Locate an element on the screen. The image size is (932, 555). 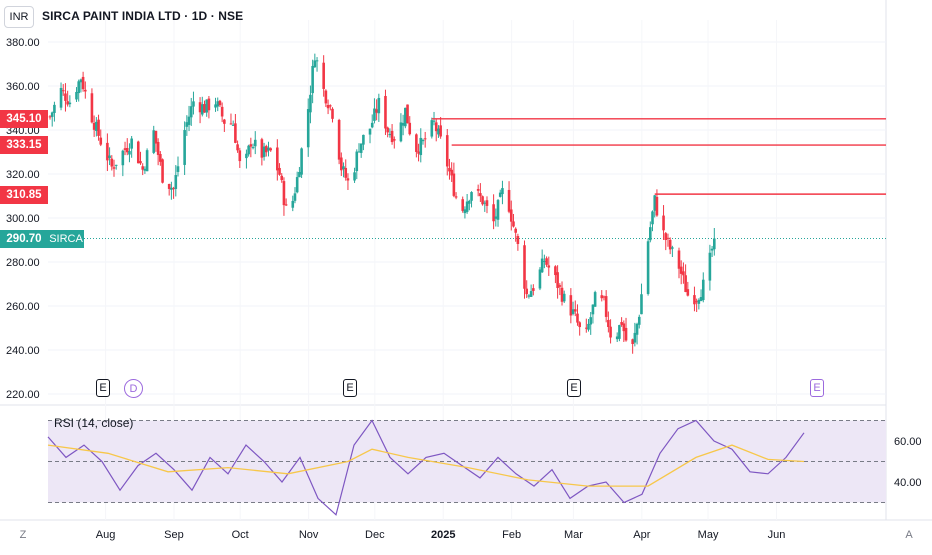
earnings-marker-upcoming: E is located at coordinates (817, 388).